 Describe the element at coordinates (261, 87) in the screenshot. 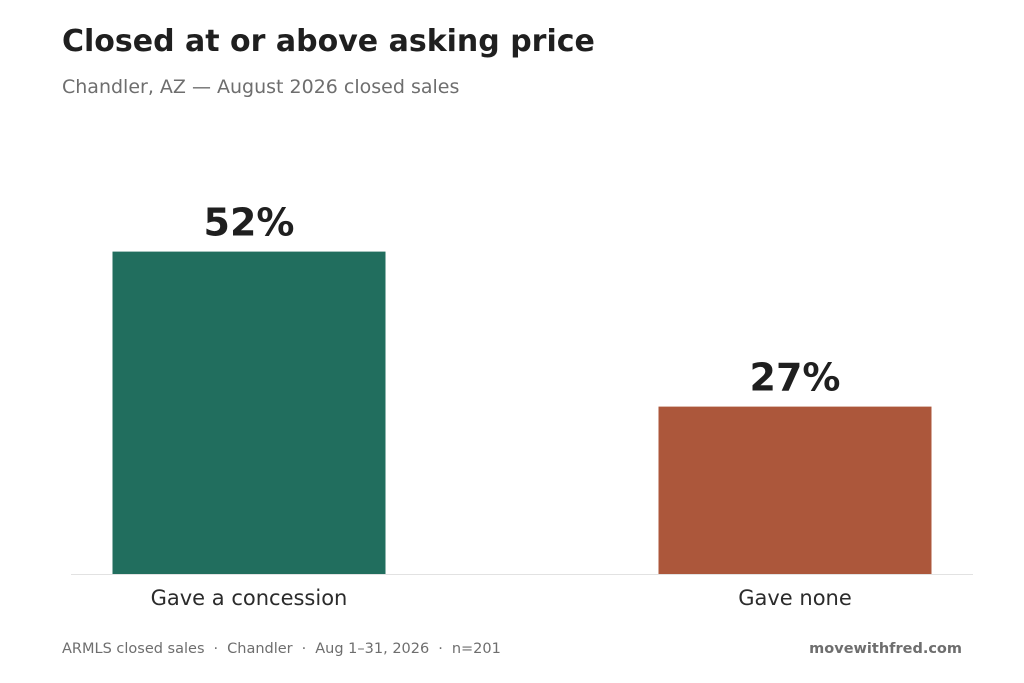

I see `chart-subtitle: Chandler, AZ — August 2026 closed sales` at that location.